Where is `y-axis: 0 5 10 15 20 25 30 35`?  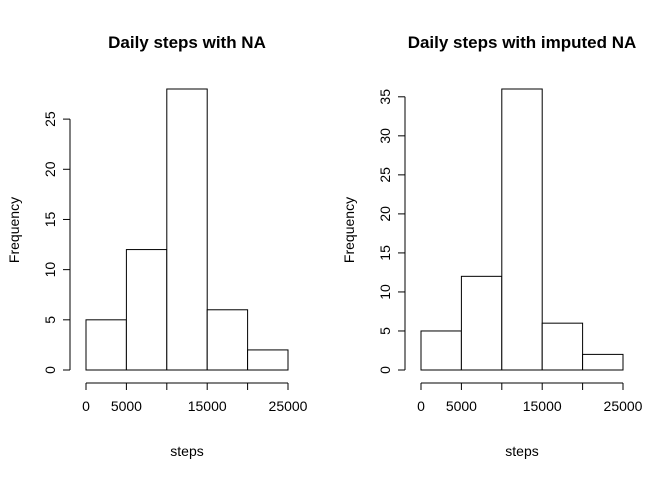
y-axis: 0 5 10 15 20 25 30 35 is located at coordinates (391, 231).